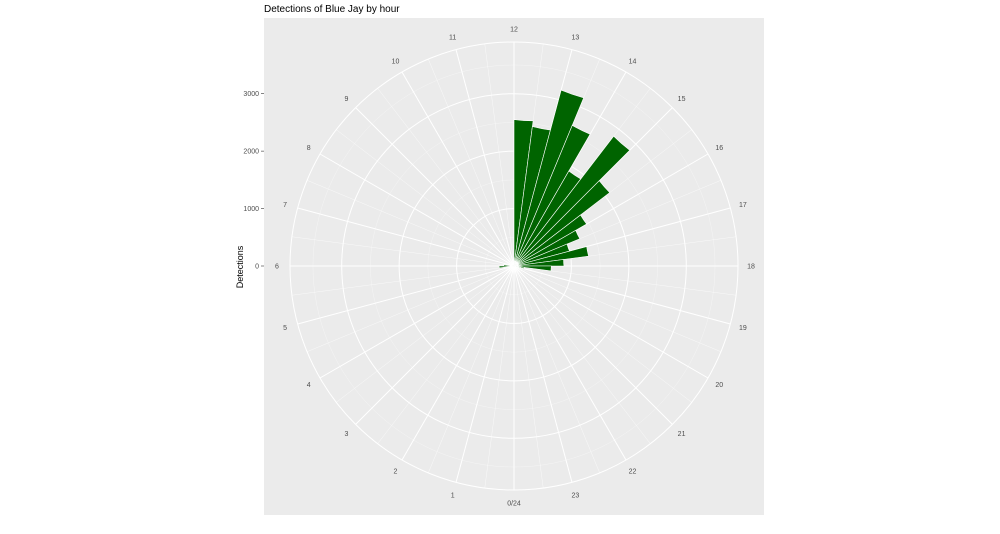 This screenshot has width=1000, height=534. Describe the element at coordinates (240, 266) in the screenshot. I see `y-axis-label: Detections` at that location.